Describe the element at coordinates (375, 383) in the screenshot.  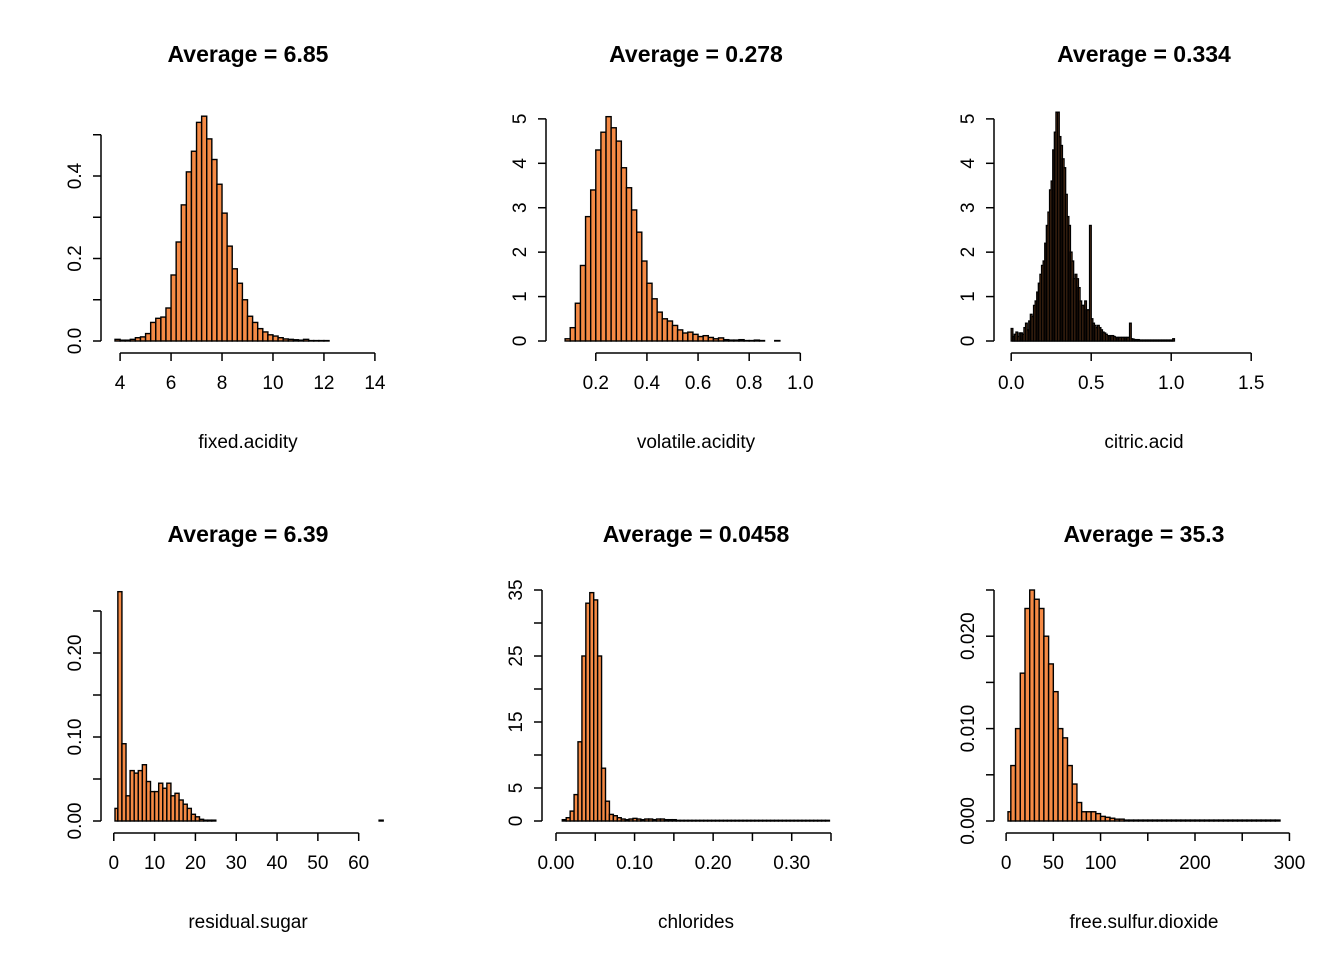
I see `x-tick-label: 14` at that location.